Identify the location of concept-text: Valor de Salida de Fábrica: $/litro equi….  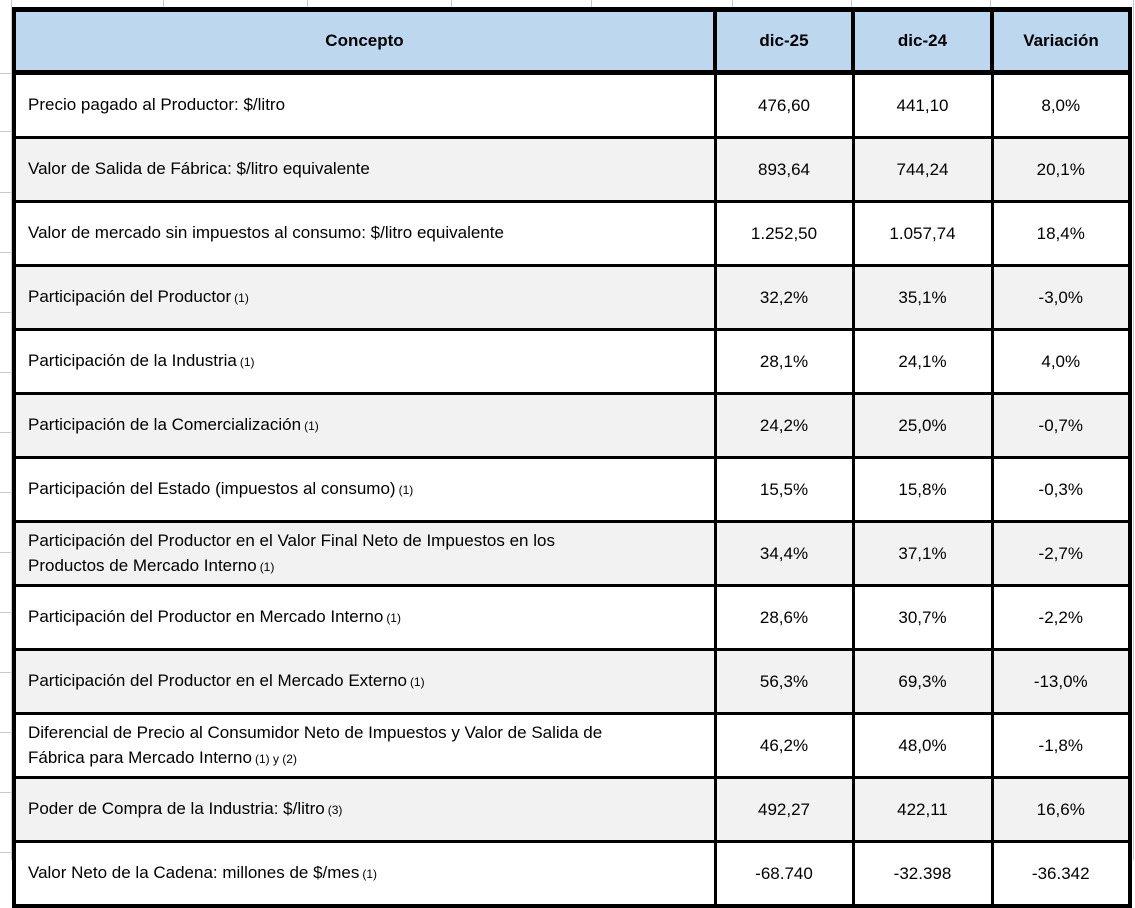
(199, 168).